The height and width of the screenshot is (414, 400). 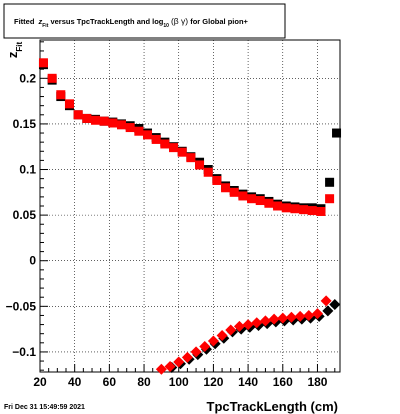 I want to click on title-prefix: Fitted, so click(x=25, y=21).